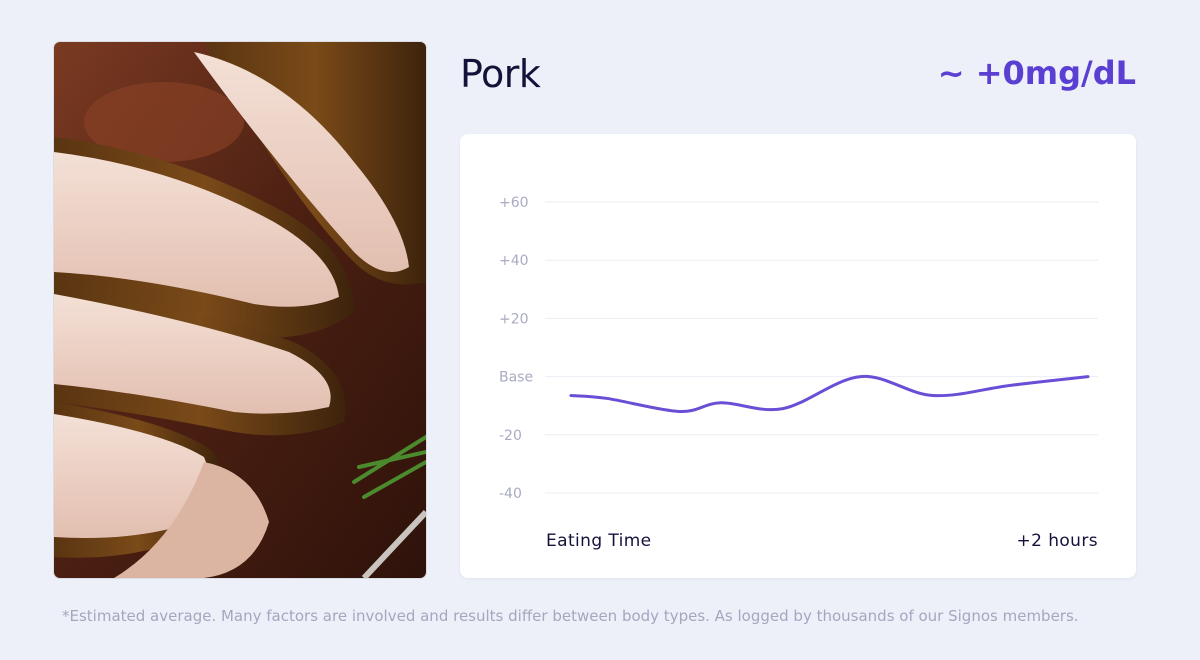 This screenshot has width=1200, height=660. What do you see at coordinates (1057, 541) in the screenshot?
I see `x-axis-end-label: +2 hours` at bounding box center [1057, 541].